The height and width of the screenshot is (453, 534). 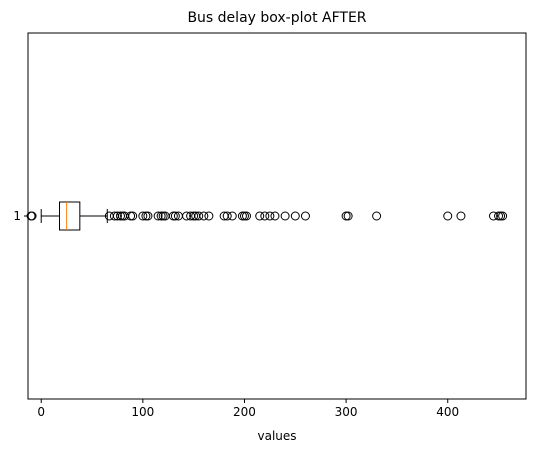 I want to click on y-tick-label: 1, so click(x=17, y=216).